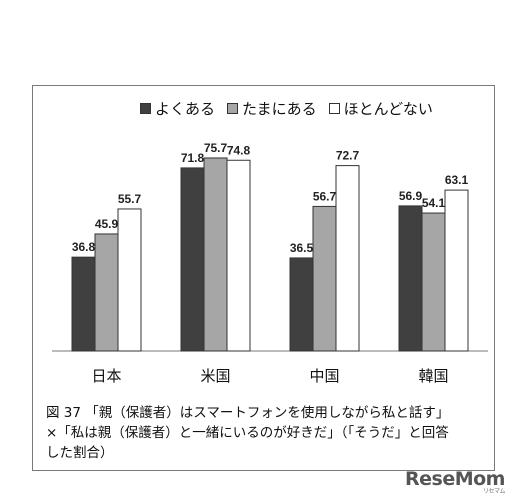 The width and height of the screenshot is (515, 501). I want to click on caption-line-2: ×「私は親（保護者）と一緒にいるのが好きだ」（「そうだ」と回答, so click(247, 433).